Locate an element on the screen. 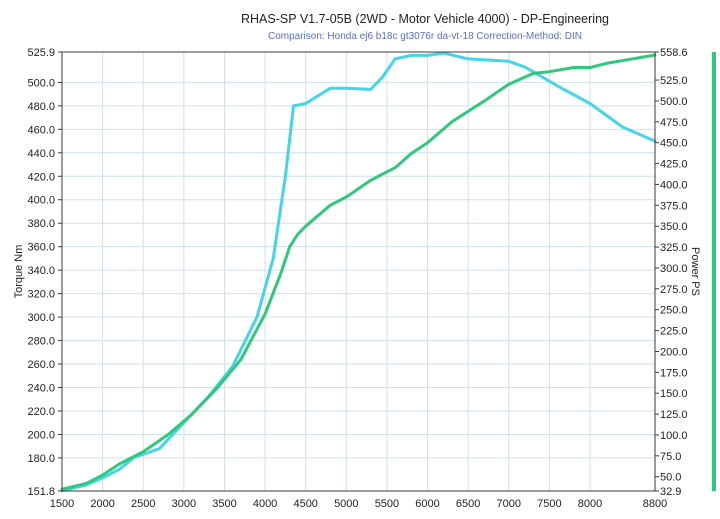 This screenshot has width=720, height=519. y-tick-label: 240.0 is located at coordinates (41, 388).